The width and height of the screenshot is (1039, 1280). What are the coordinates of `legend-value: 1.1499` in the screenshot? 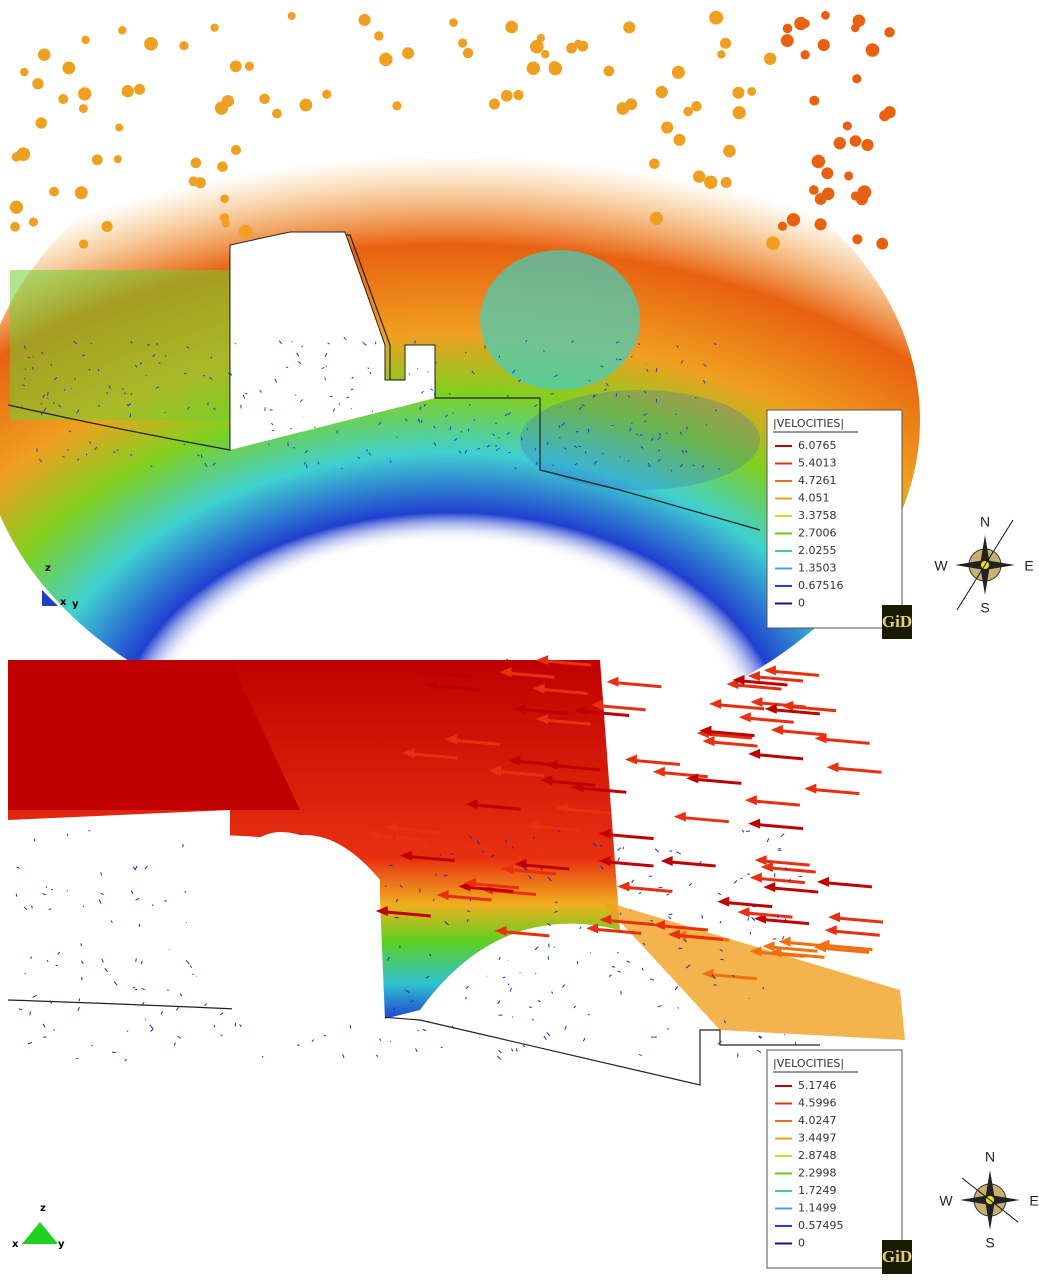 It's located at (817, 1208).